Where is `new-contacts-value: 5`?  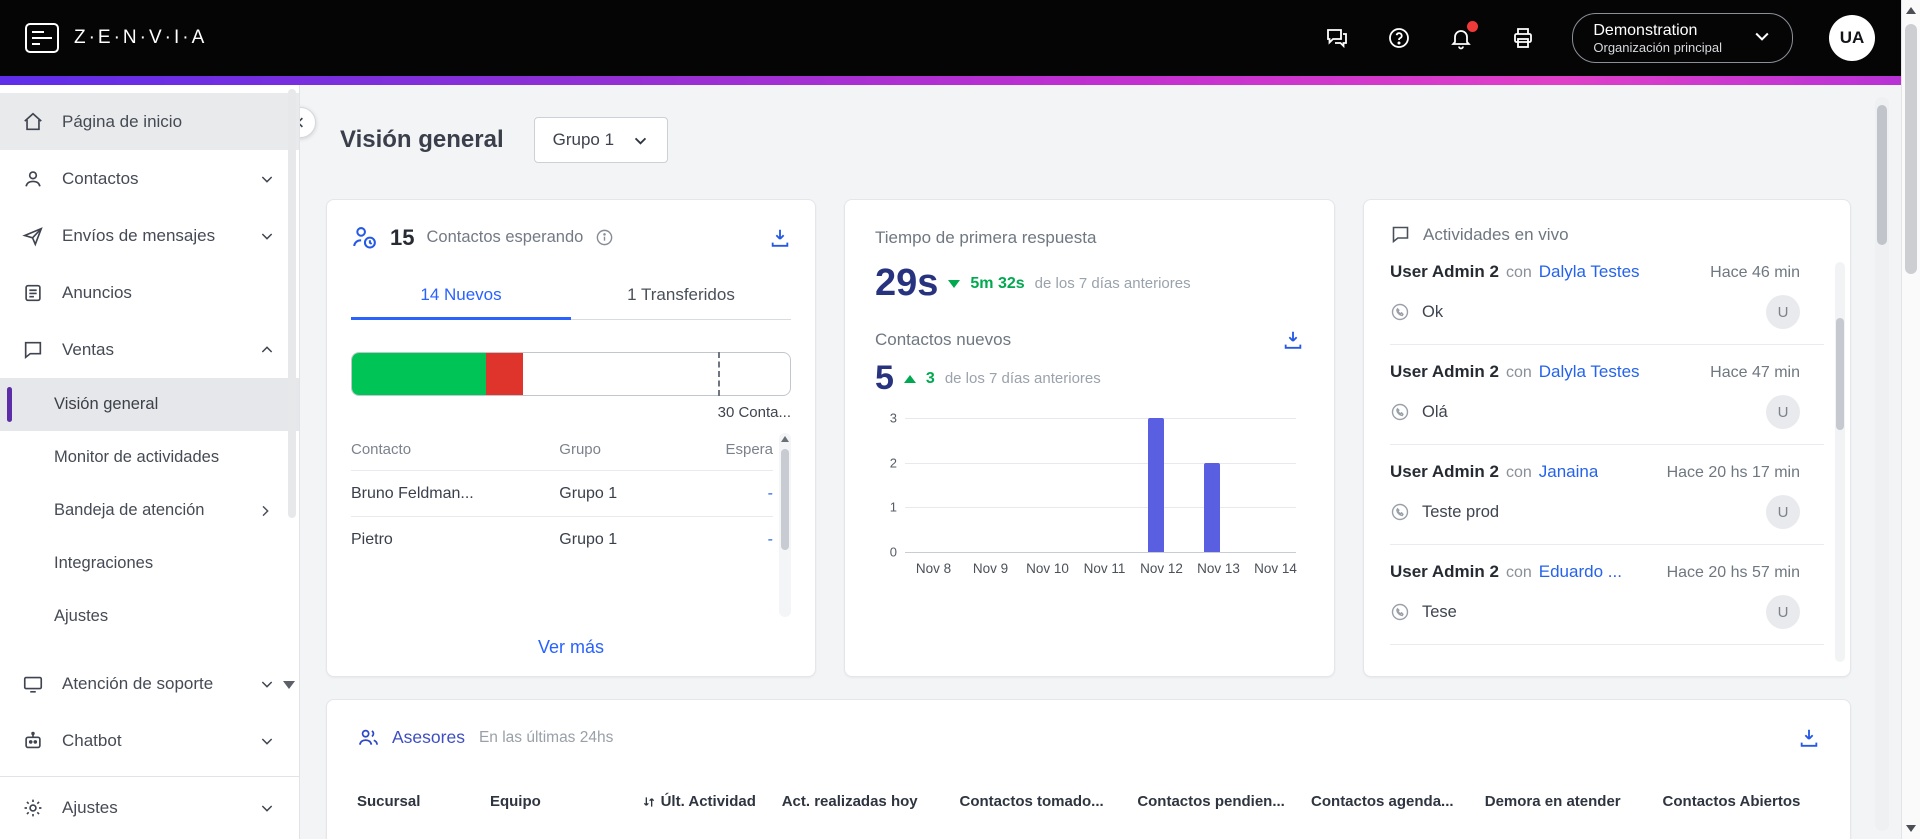
new-contacts-value: 5 is located at coordinates (884, 378).